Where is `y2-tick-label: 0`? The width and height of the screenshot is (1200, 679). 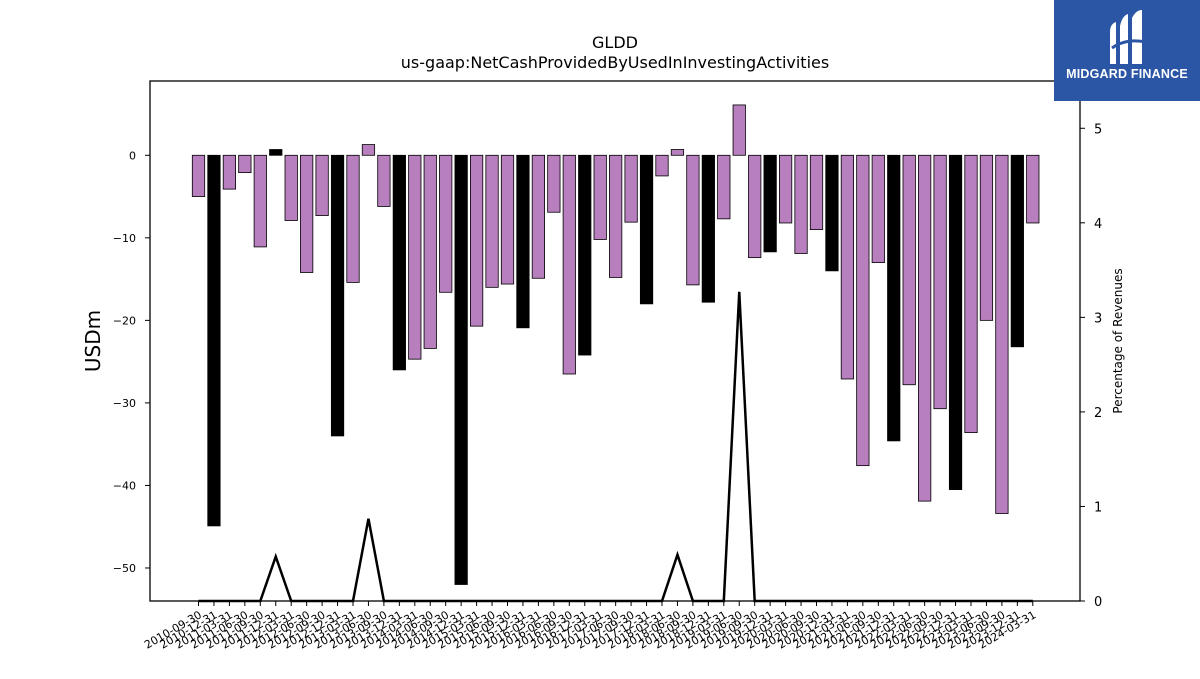
y2-tick-label: 0 is located at coordinates (1098, 602).